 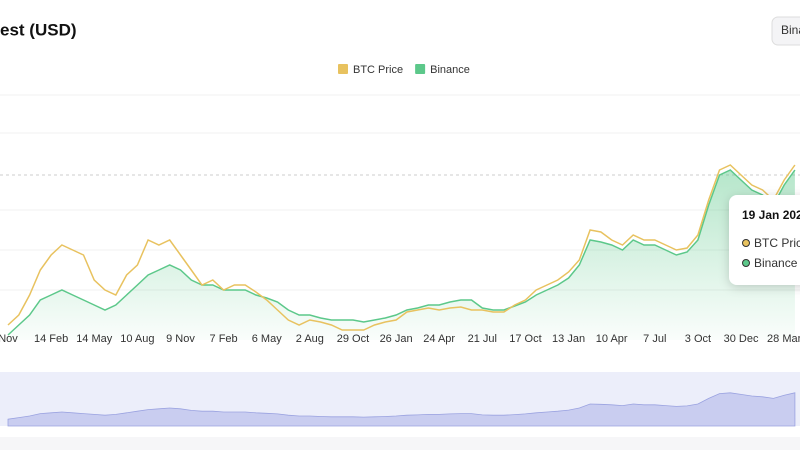 I want to click on x-tick-label: 10 Apr, so click(x=612, y=339).